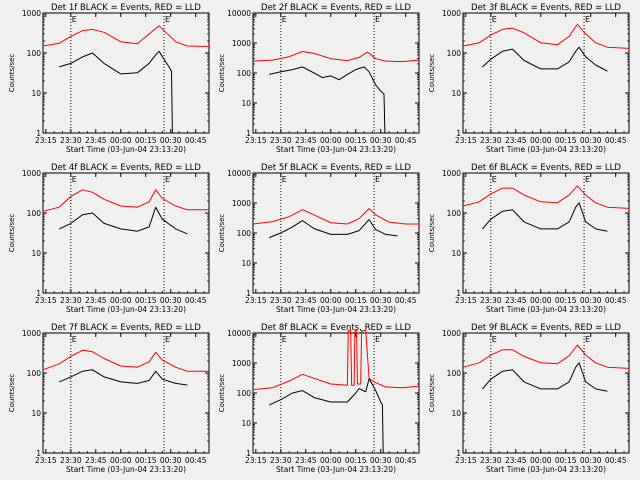 Image resolution: width=640 pixels, height=480 pixels. What do you see at coordinates (546, 168) in the screenshot?
I see `panel-title: Det 6f BLACK = Events, RED = LLD` at bounding box center [546, 168].